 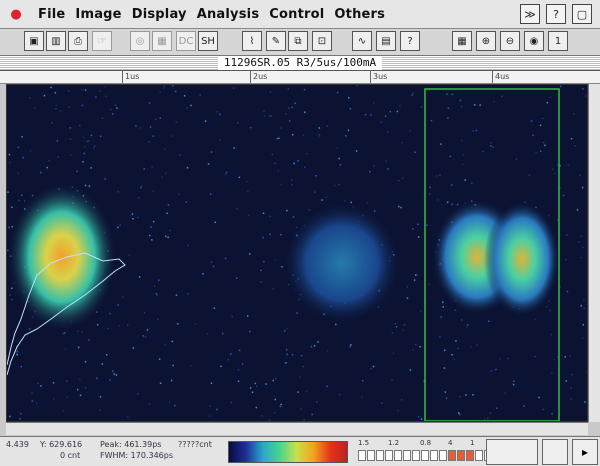 What do you see at coordinates (252, 41) in the screenshot?
I see `profile-icon: ⌇` at bounding box center [252, 41].